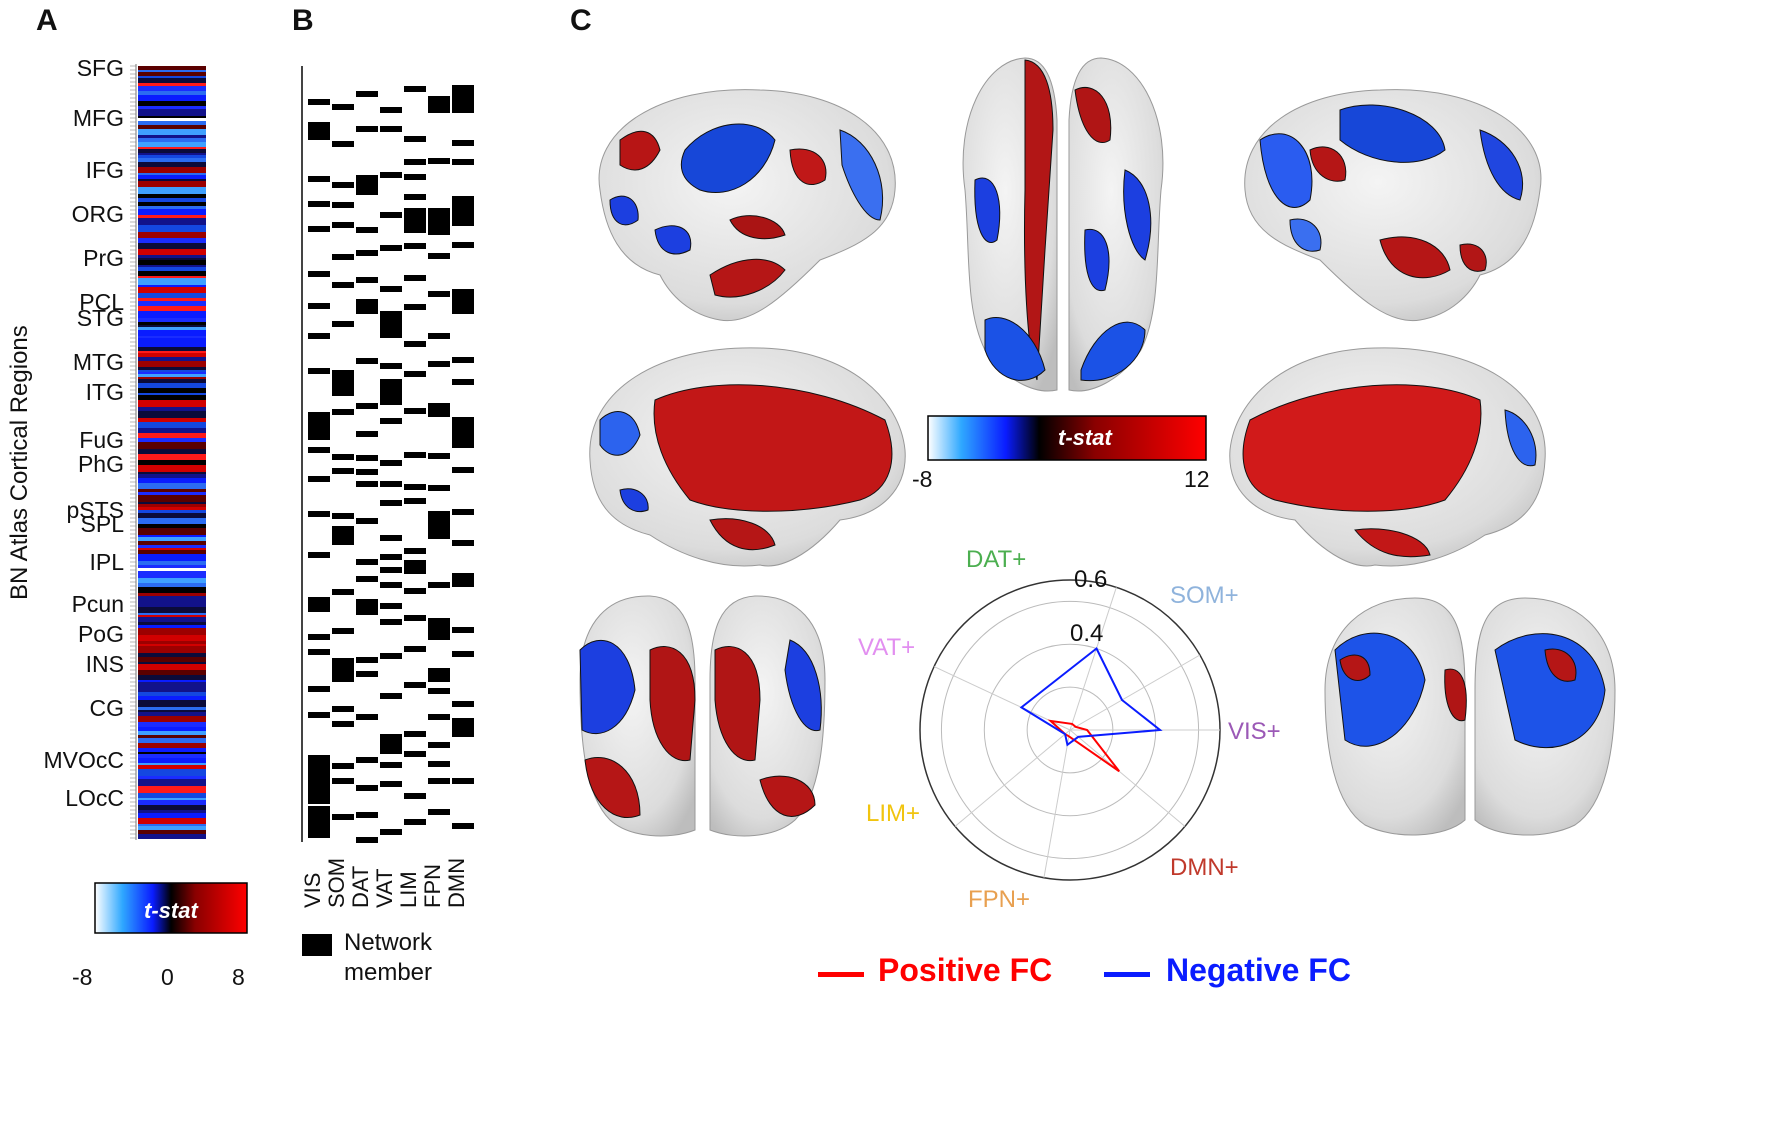 This screenshot has width=1772, height=1126. Describe the element at coordinates (1204, 867) in the screenshot. I see `radar-axis-label-dmn: DMN+` at that location.